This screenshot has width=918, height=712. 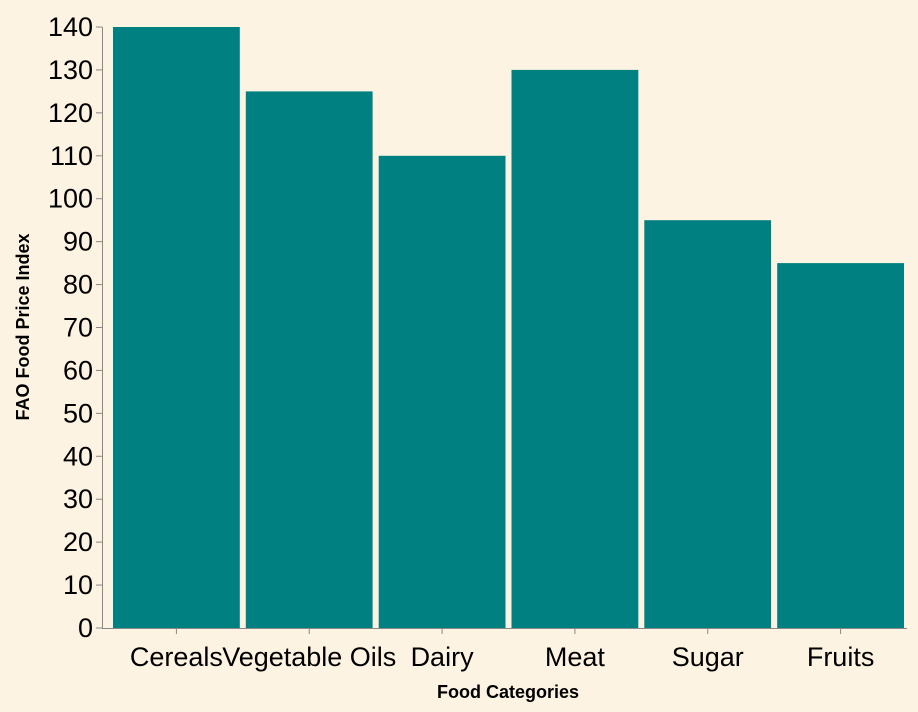 What do you see at coordinates (71, 156) in the screenshot?
I see `y-tick-label-110: 110` at bounding box center [71, 156].